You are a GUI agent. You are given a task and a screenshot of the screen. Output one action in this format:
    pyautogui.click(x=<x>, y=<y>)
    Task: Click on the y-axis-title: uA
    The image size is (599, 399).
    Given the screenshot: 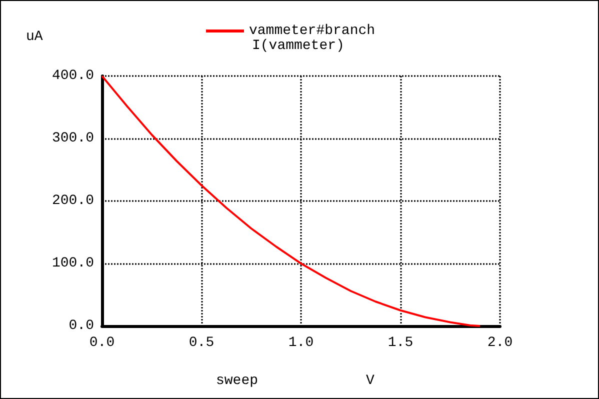 What is the action you would take?
    pyautogui.click(x=35, y=37)
    